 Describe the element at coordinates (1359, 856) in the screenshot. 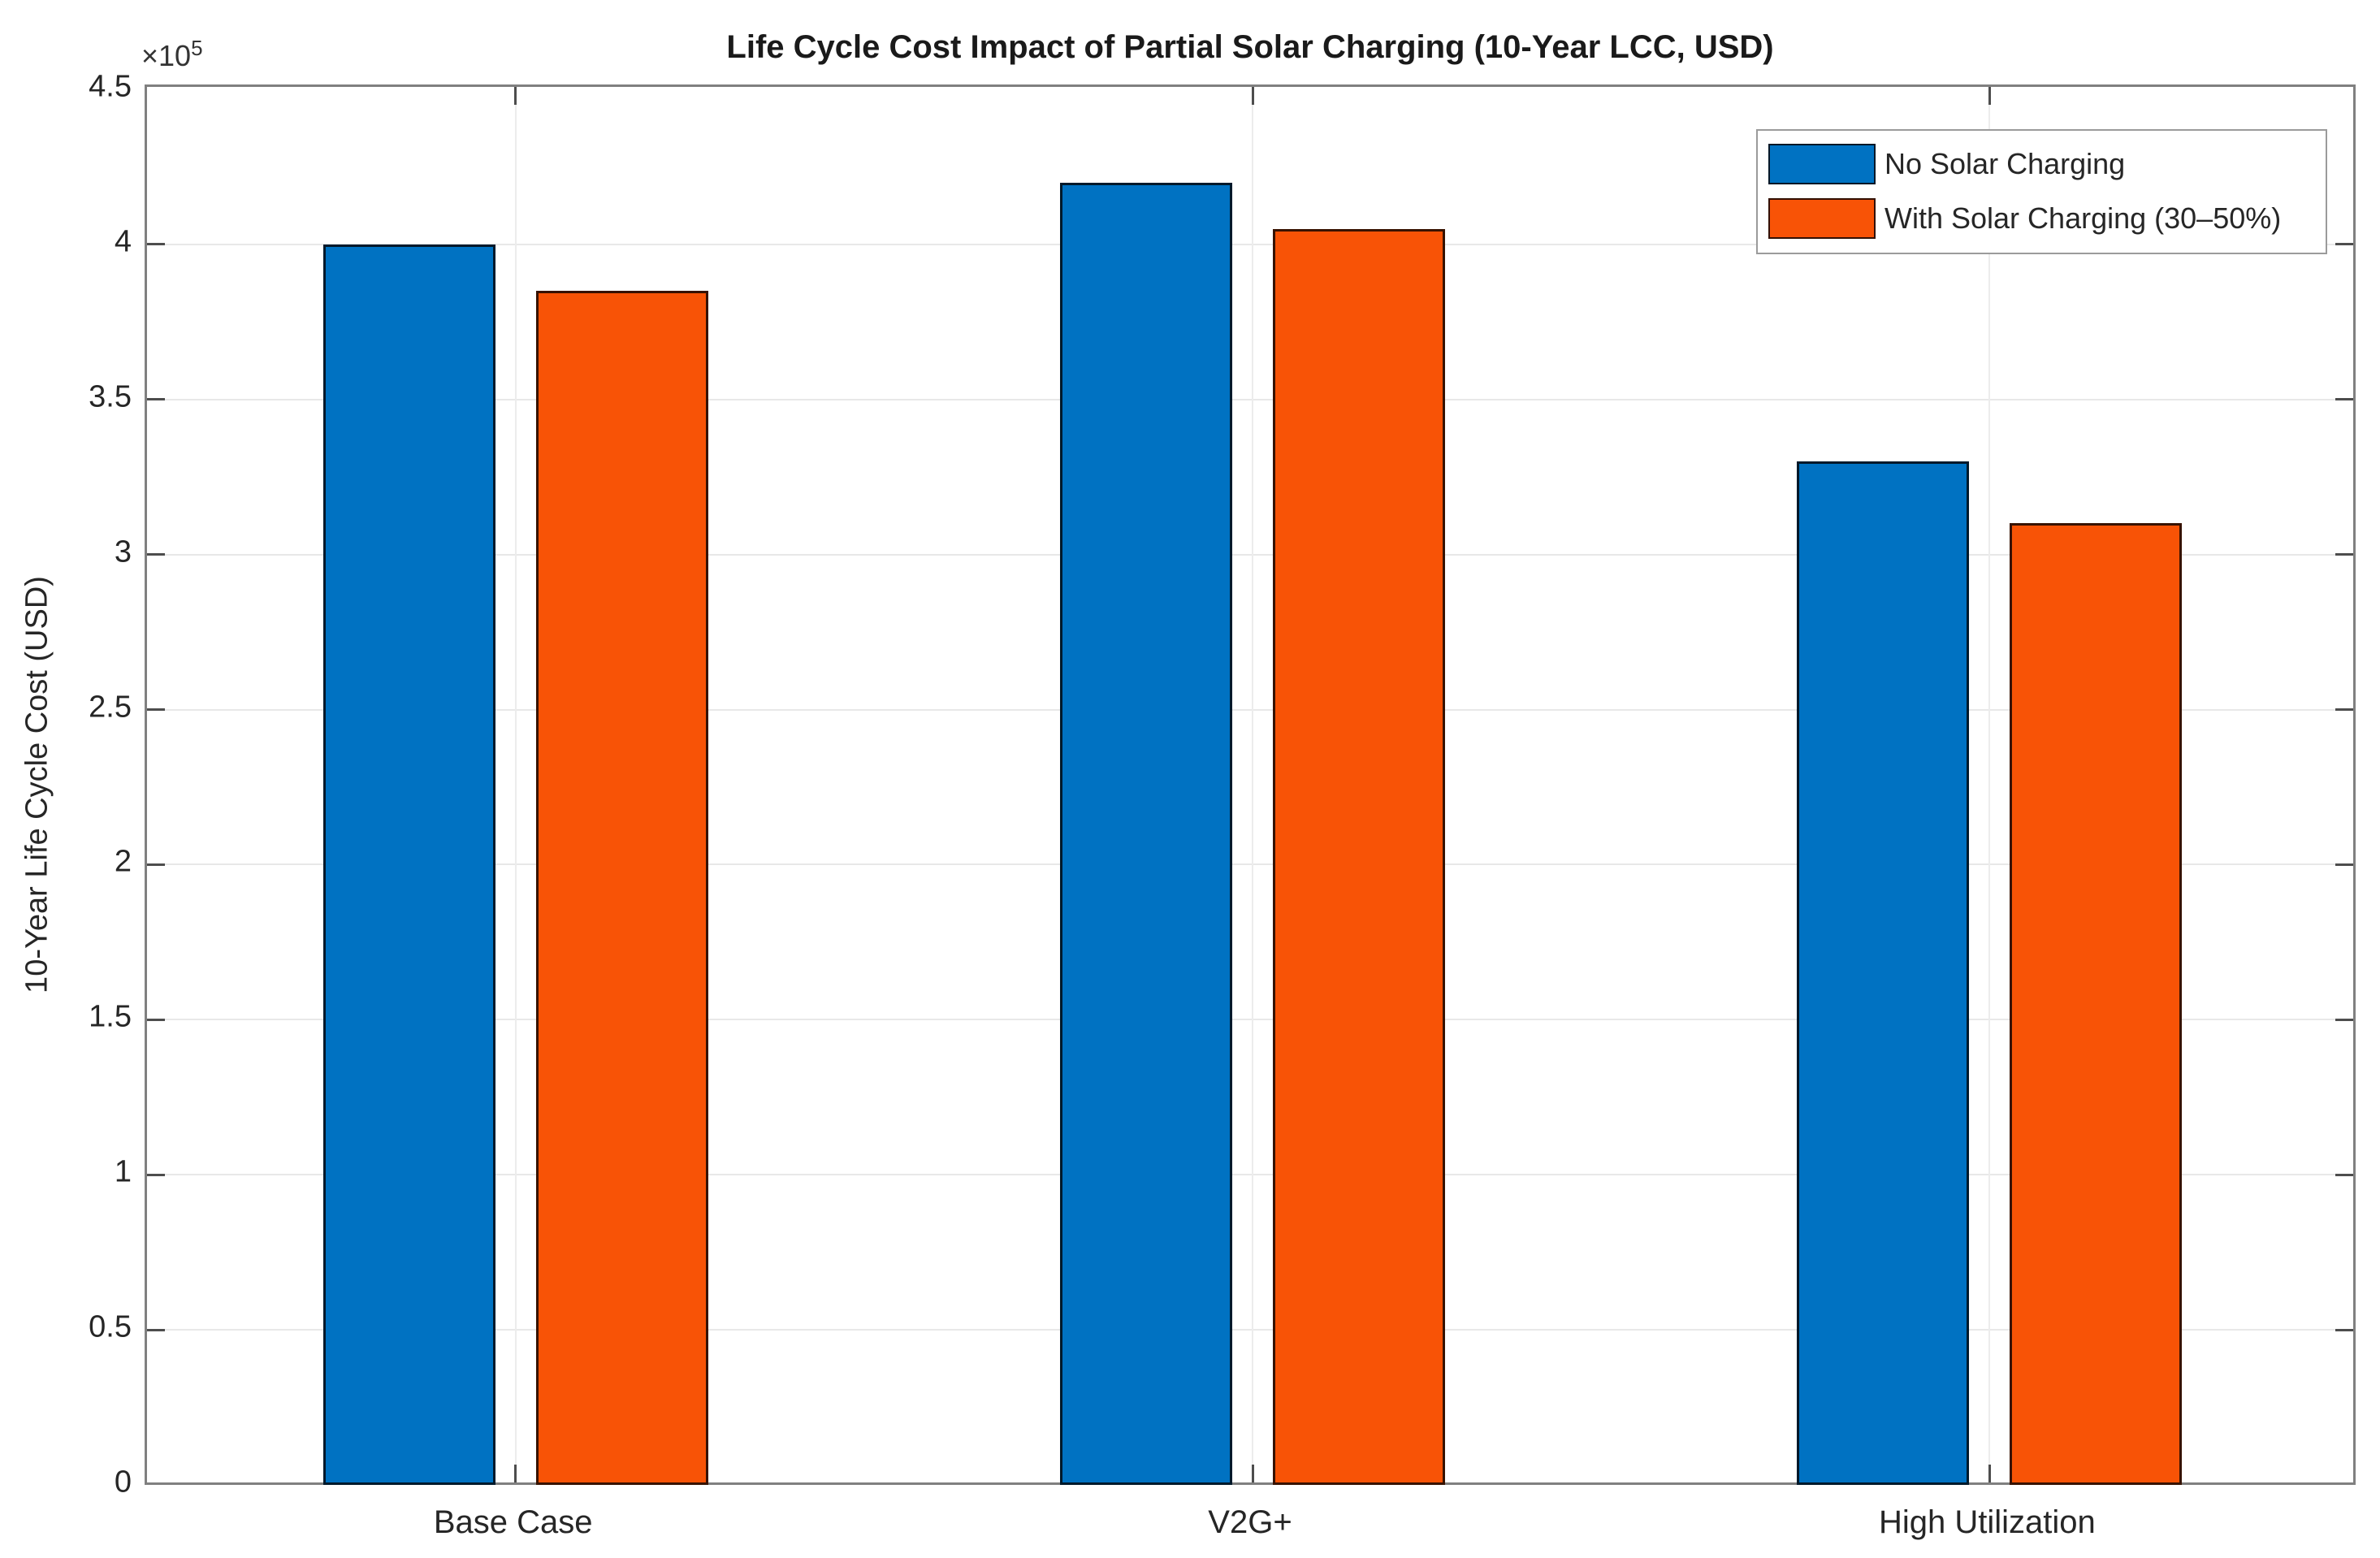

I see `bar-series2-cat2` at that location.